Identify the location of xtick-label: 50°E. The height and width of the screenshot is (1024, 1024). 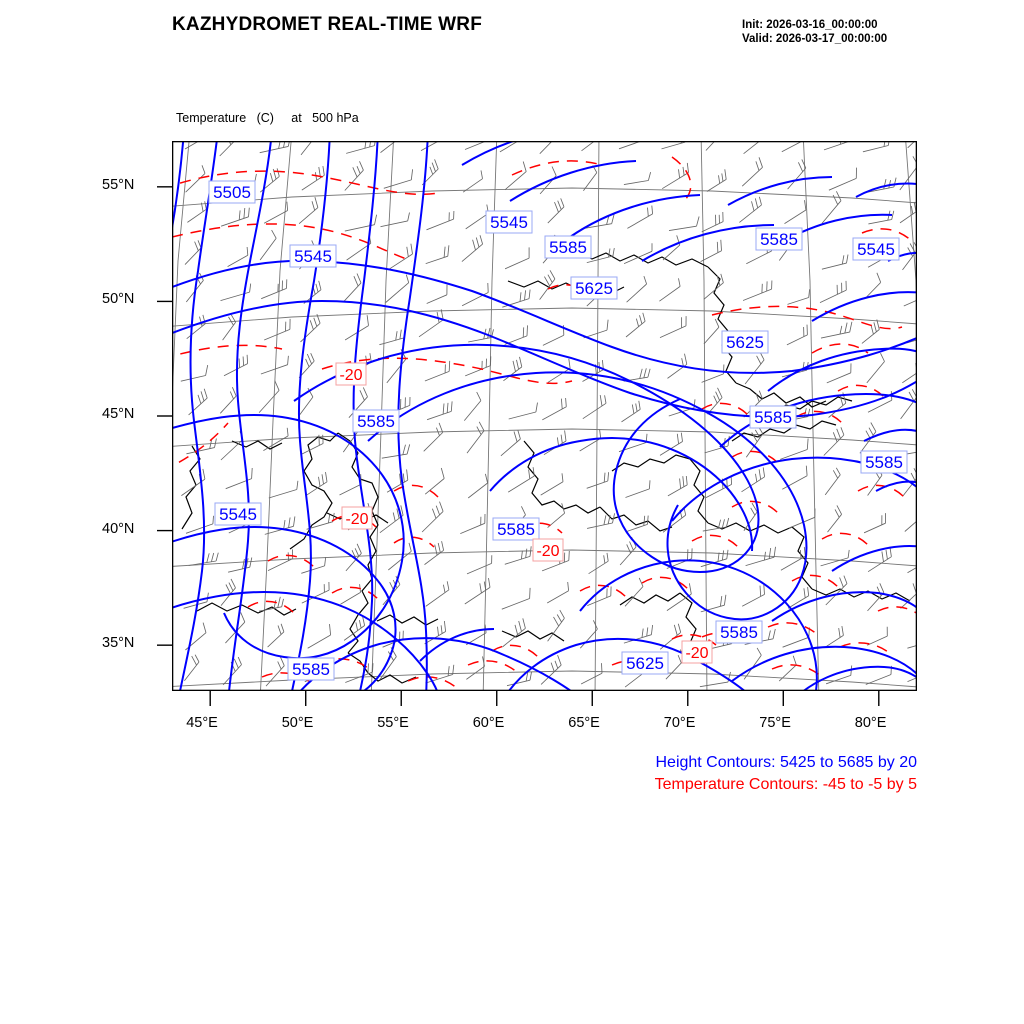
(297, 723).